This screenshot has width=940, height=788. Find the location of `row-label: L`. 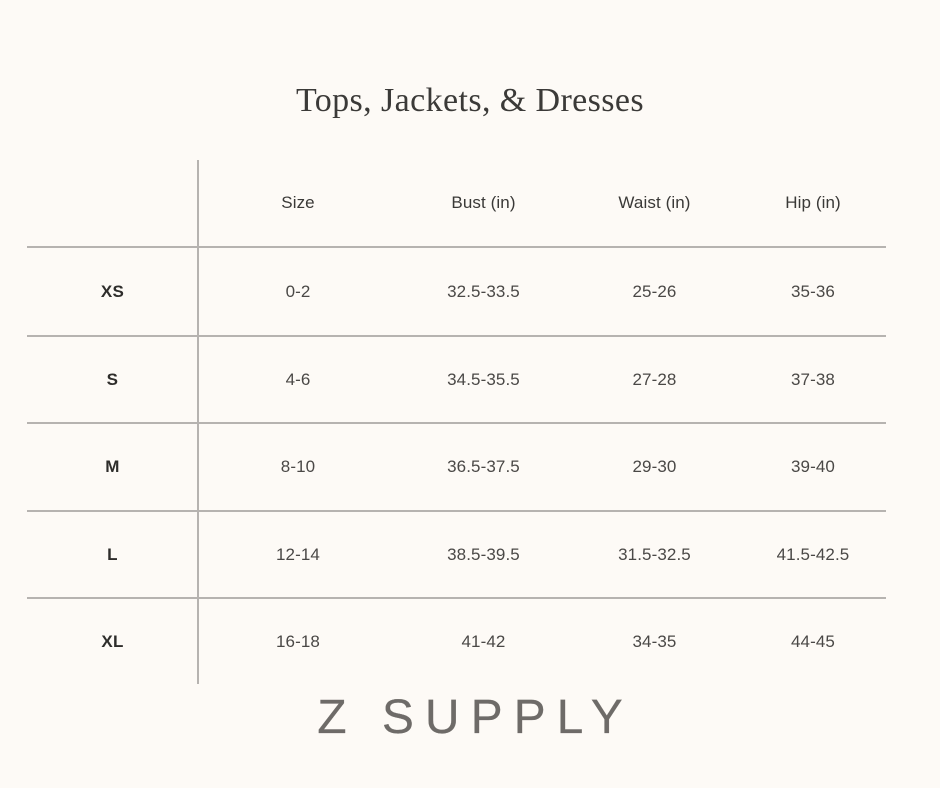

row-label: L is located at coordinates (112, 554).